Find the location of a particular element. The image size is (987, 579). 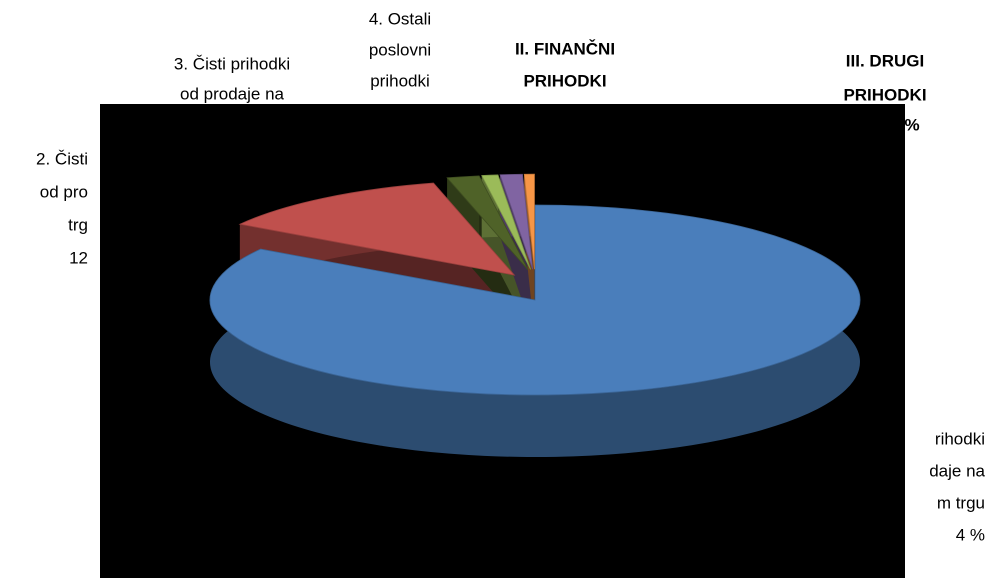

slice-label: prihodki is located at coordinates (400, 80).